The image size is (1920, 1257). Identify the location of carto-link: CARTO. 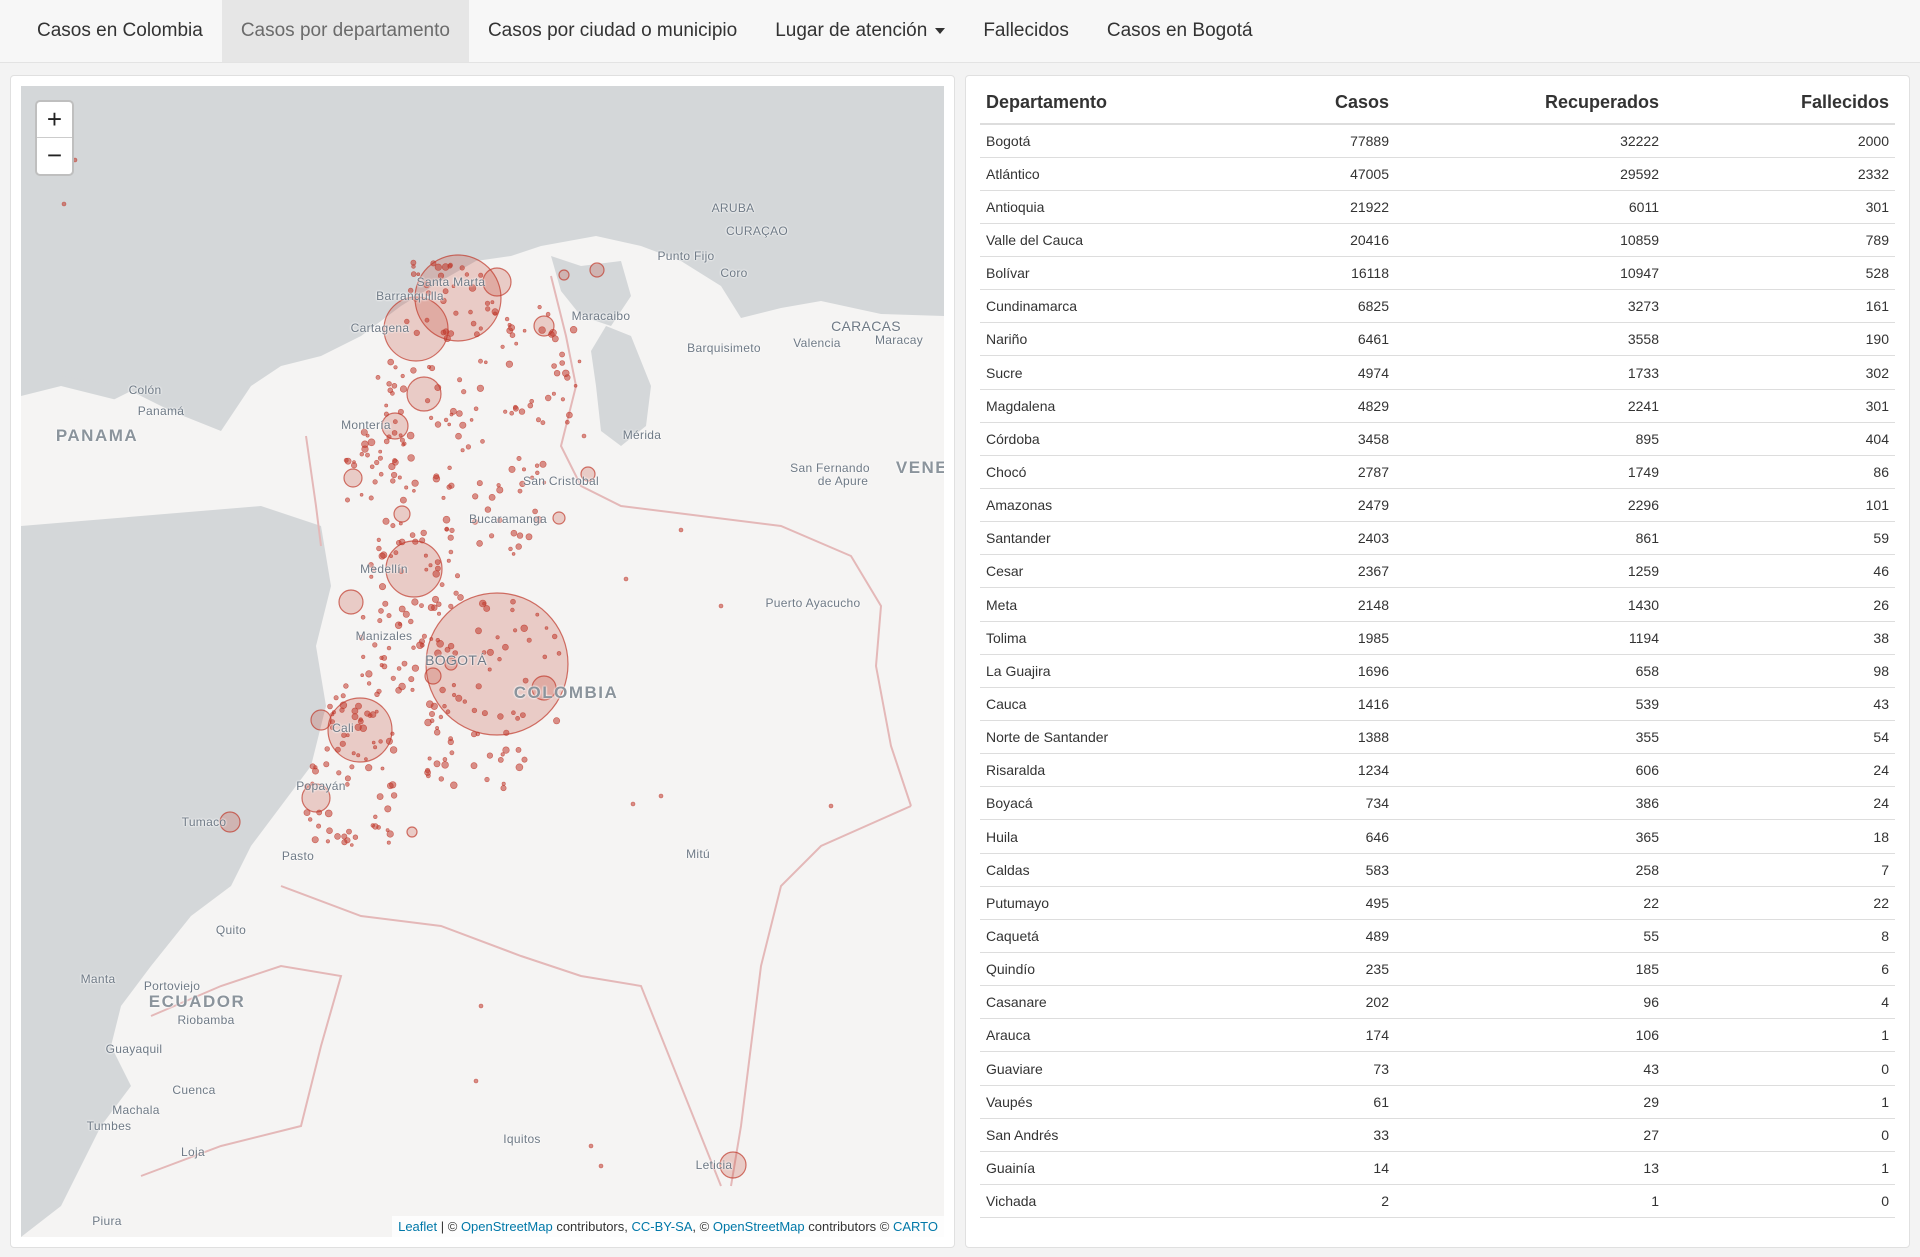
(915, 1226).